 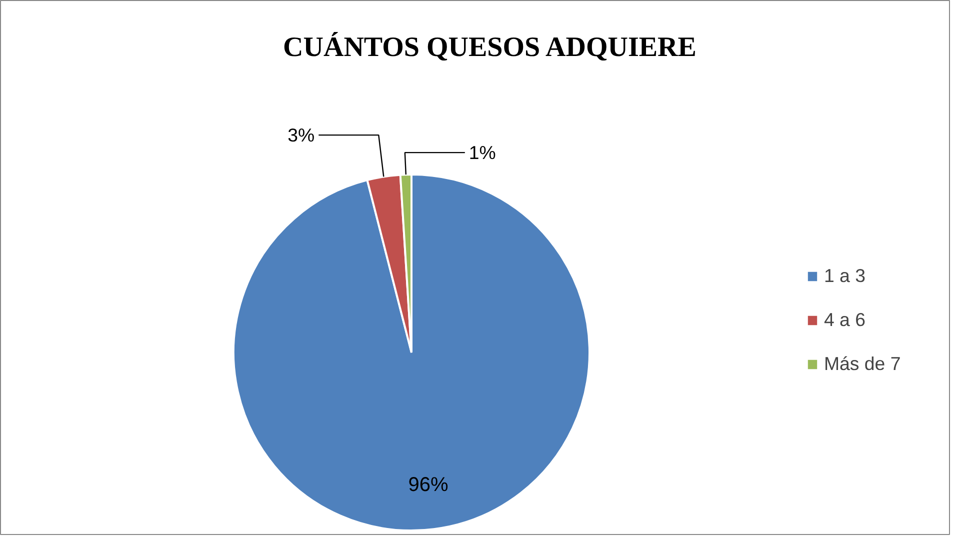 What do you see at coordinates (862, 364) in the screenshot?
I see `legend-label: Más de 7` at bounding box center [862, 364].